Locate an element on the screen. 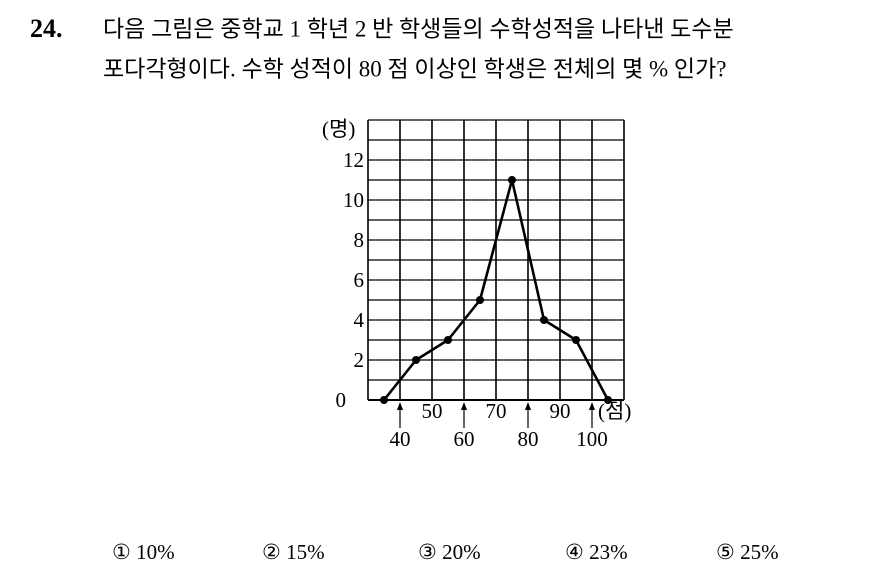  question-line: 다음 그림은 중학교 1 학년 2 반 학생들의 수학성적을 나타낸 도수분 is located at coordinates (418, 28).